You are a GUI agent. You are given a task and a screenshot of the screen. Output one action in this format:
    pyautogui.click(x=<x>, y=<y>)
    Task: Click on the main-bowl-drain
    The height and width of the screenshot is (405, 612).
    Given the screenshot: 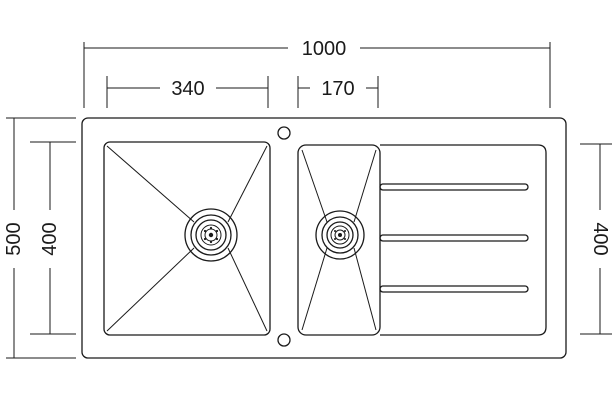 What is the action you would take?
    pyautogui.click(x=211, y=235)
    